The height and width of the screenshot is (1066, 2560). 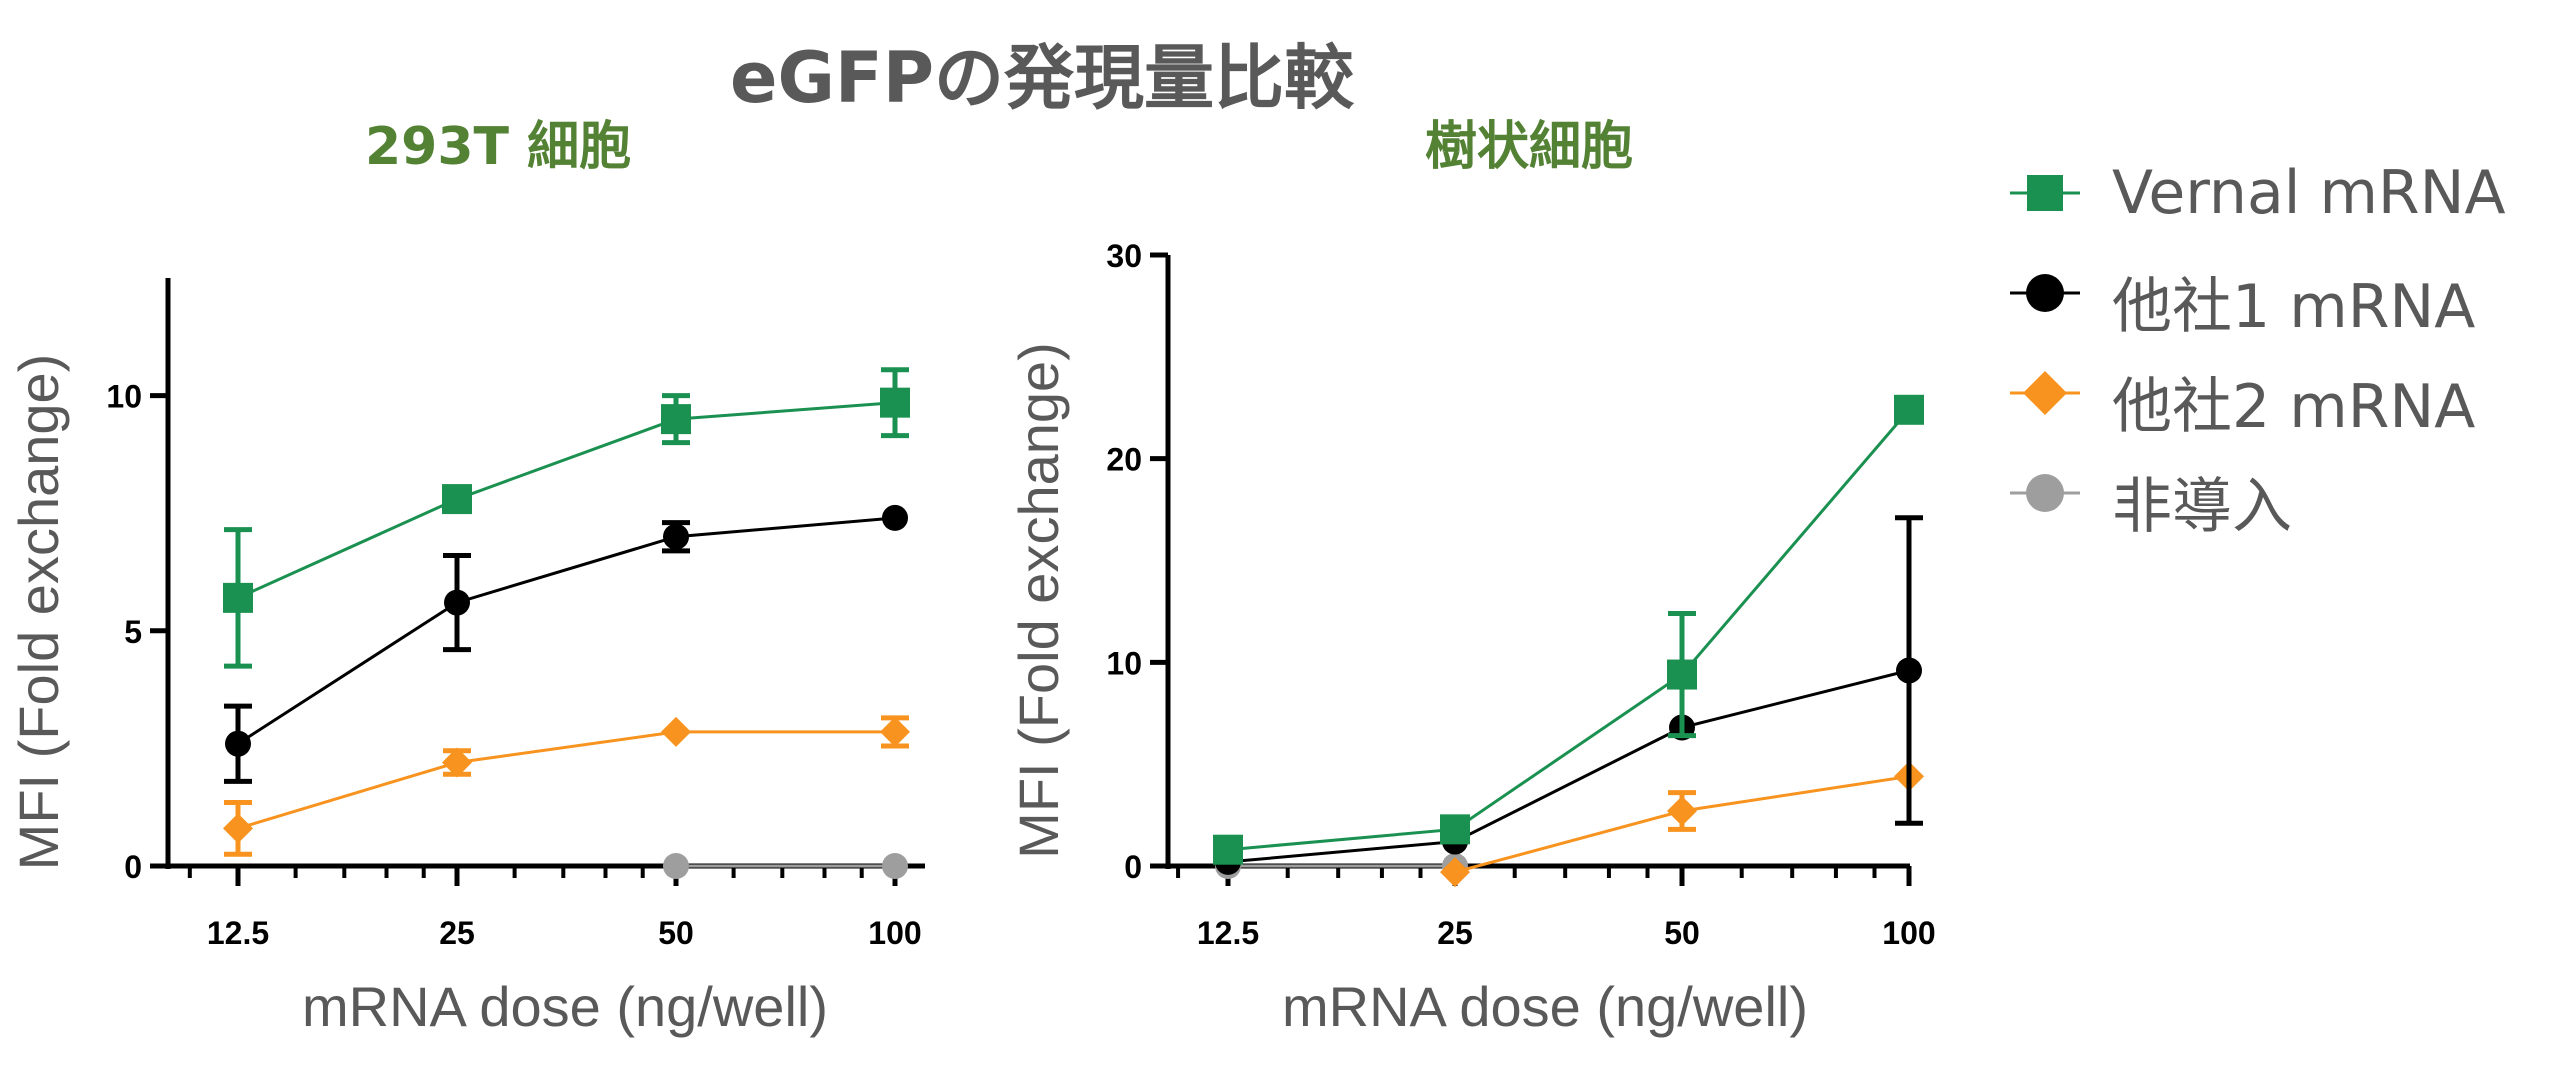 I want to click on legend-item-company2: 他社2 mRNA, so click(x=2280, y=400).